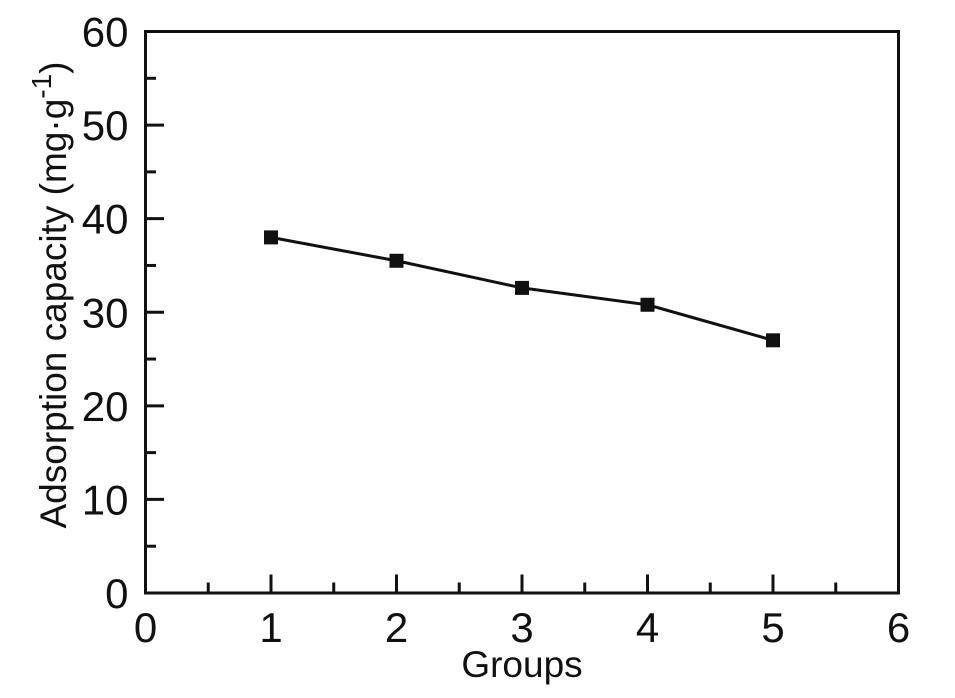 The height and width of the screenshot is (698, 955). I want to click on x-tick-label: 2, so click(396, 627).